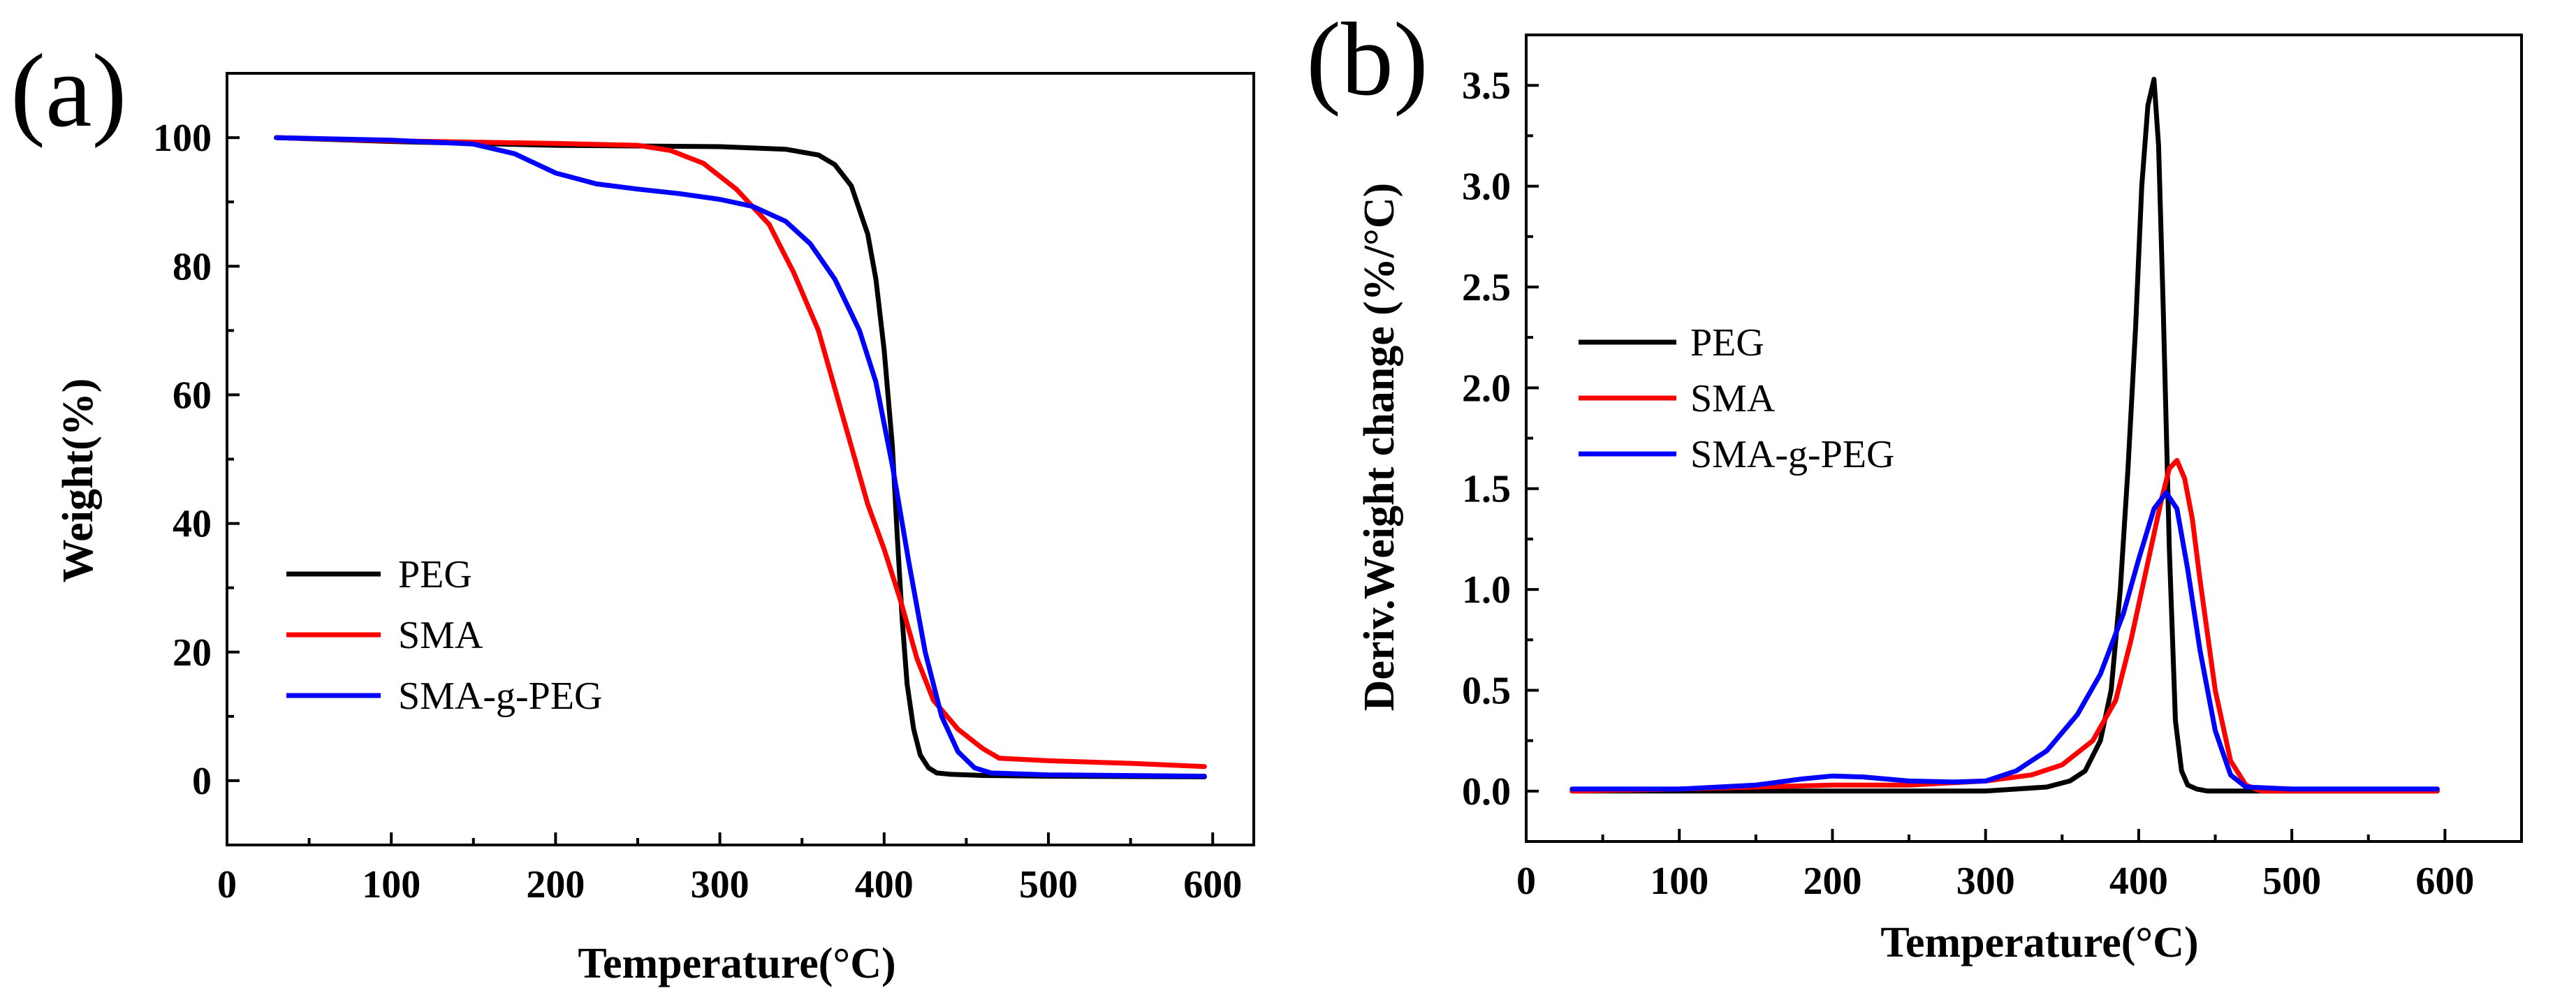 This screenshot has height=1000, width=2576. Describe the element at coordinates (1526, 881) in the screenshot. I see `panel-b-xtick-label: 0` at that location.